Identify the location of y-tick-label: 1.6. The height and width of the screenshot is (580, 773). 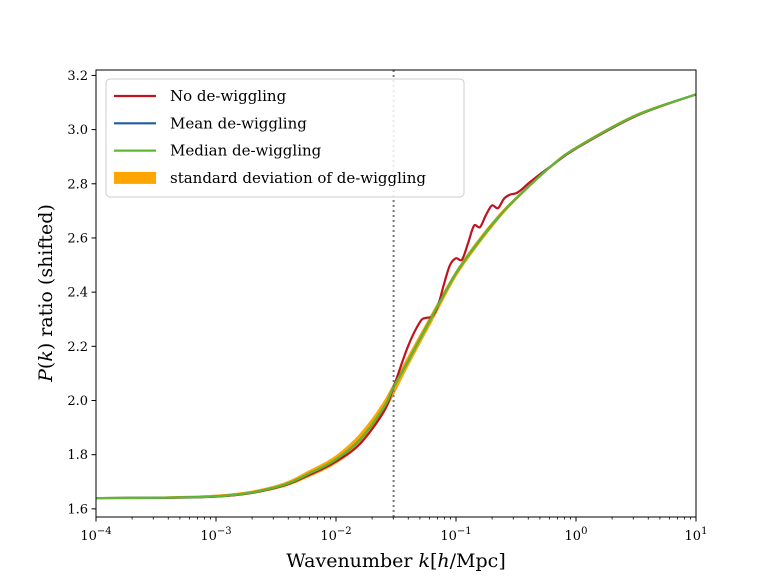
(77, 509).